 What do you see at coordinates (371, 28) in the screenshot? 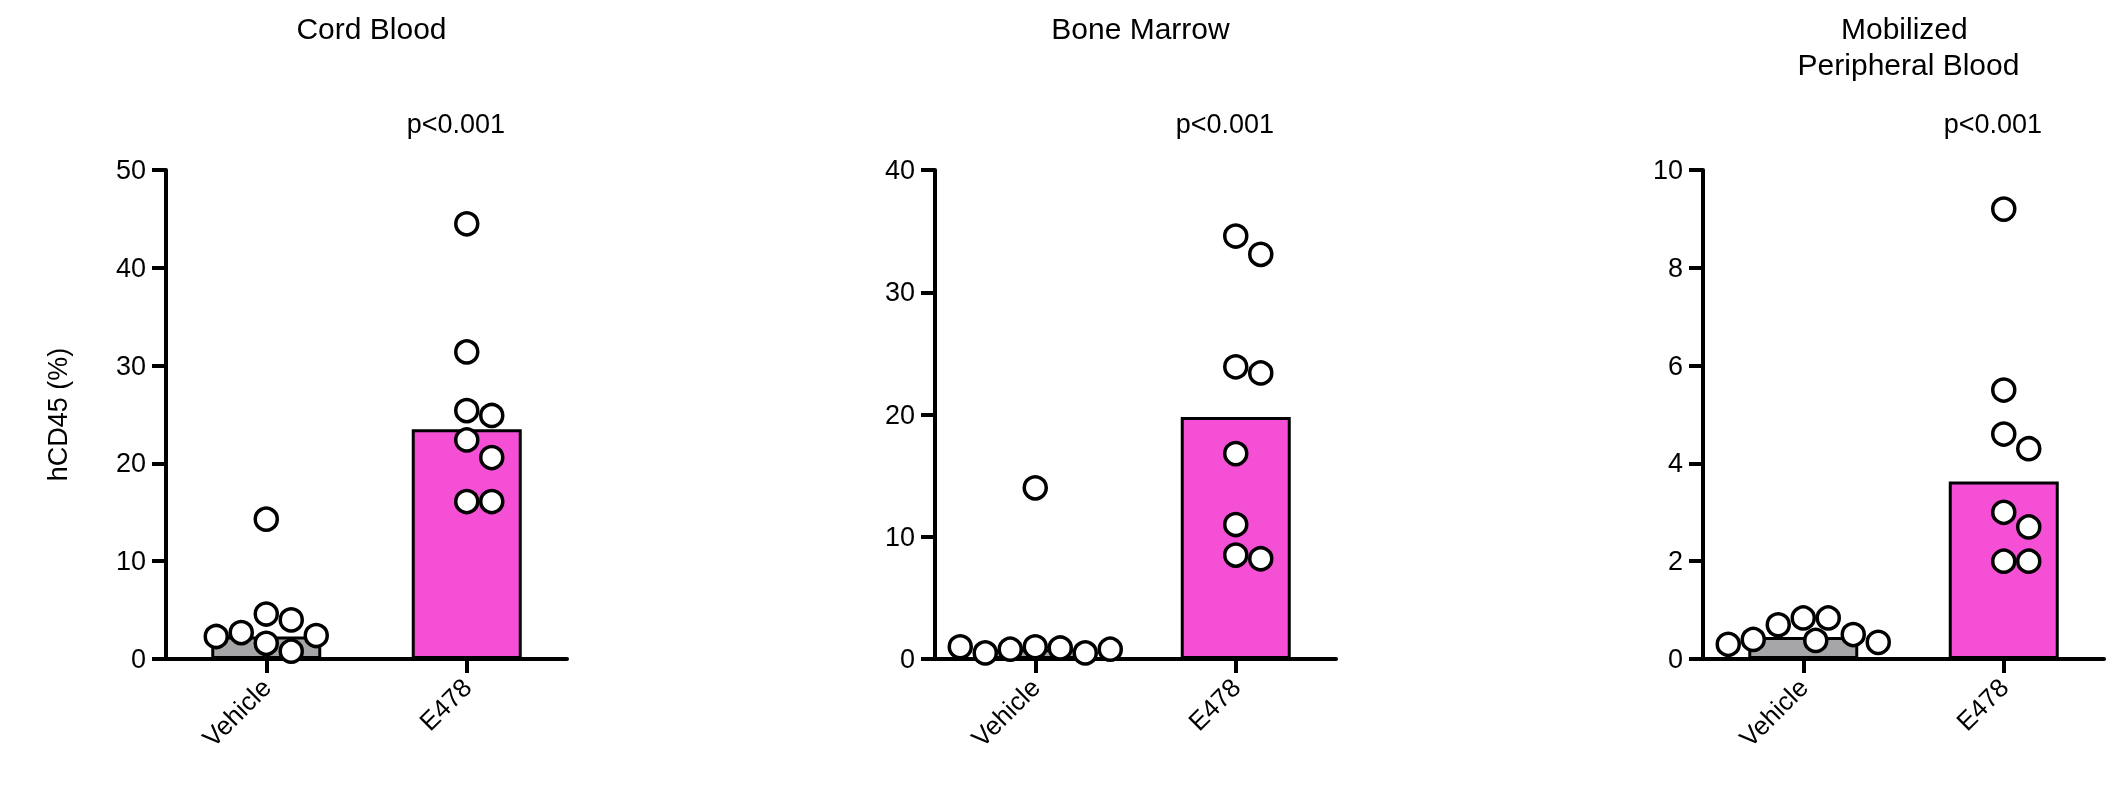
I see `chart-title: Cord Blood` at bounding box center [371, 28].